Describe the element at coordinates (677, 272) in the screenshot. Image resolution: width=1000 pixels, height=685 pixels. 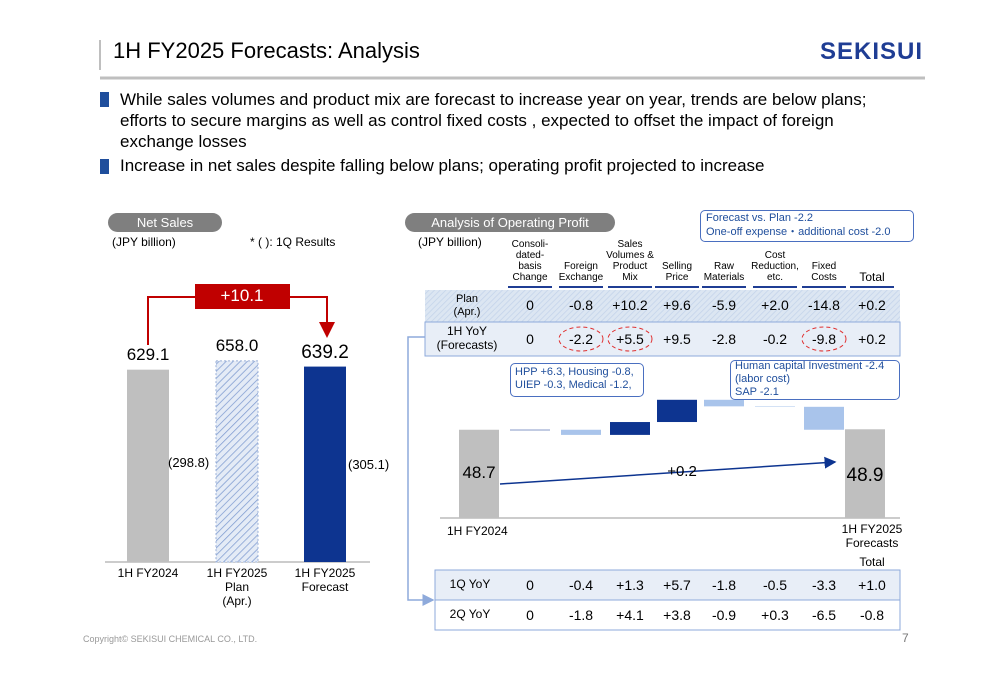
I see `column-header: Selling Price` at that location.